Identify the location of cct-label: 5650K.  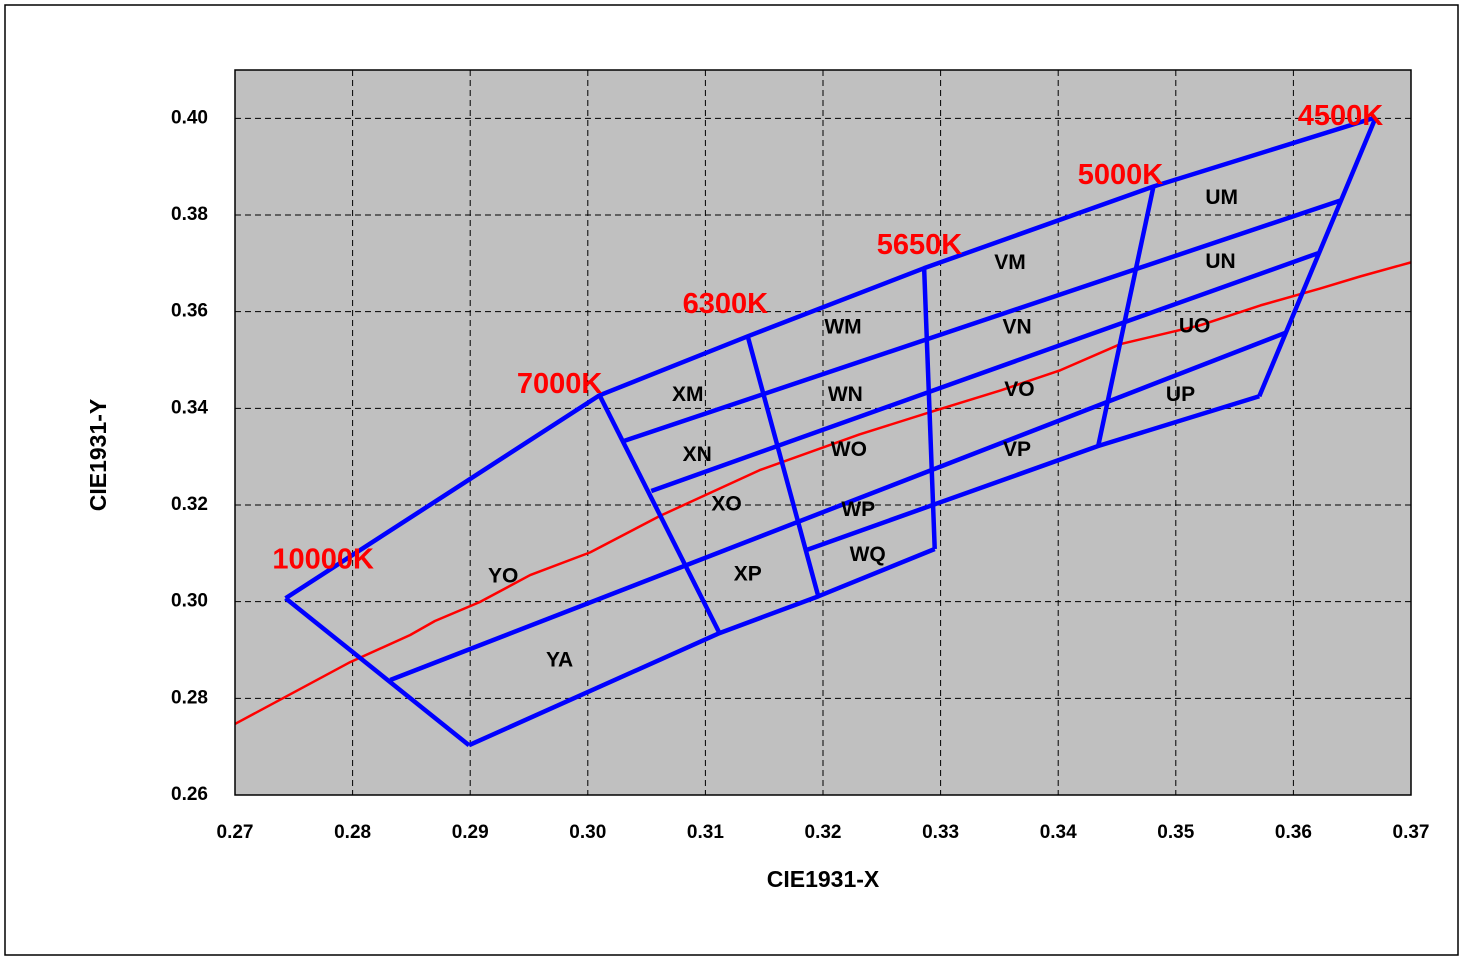
(920, 245).